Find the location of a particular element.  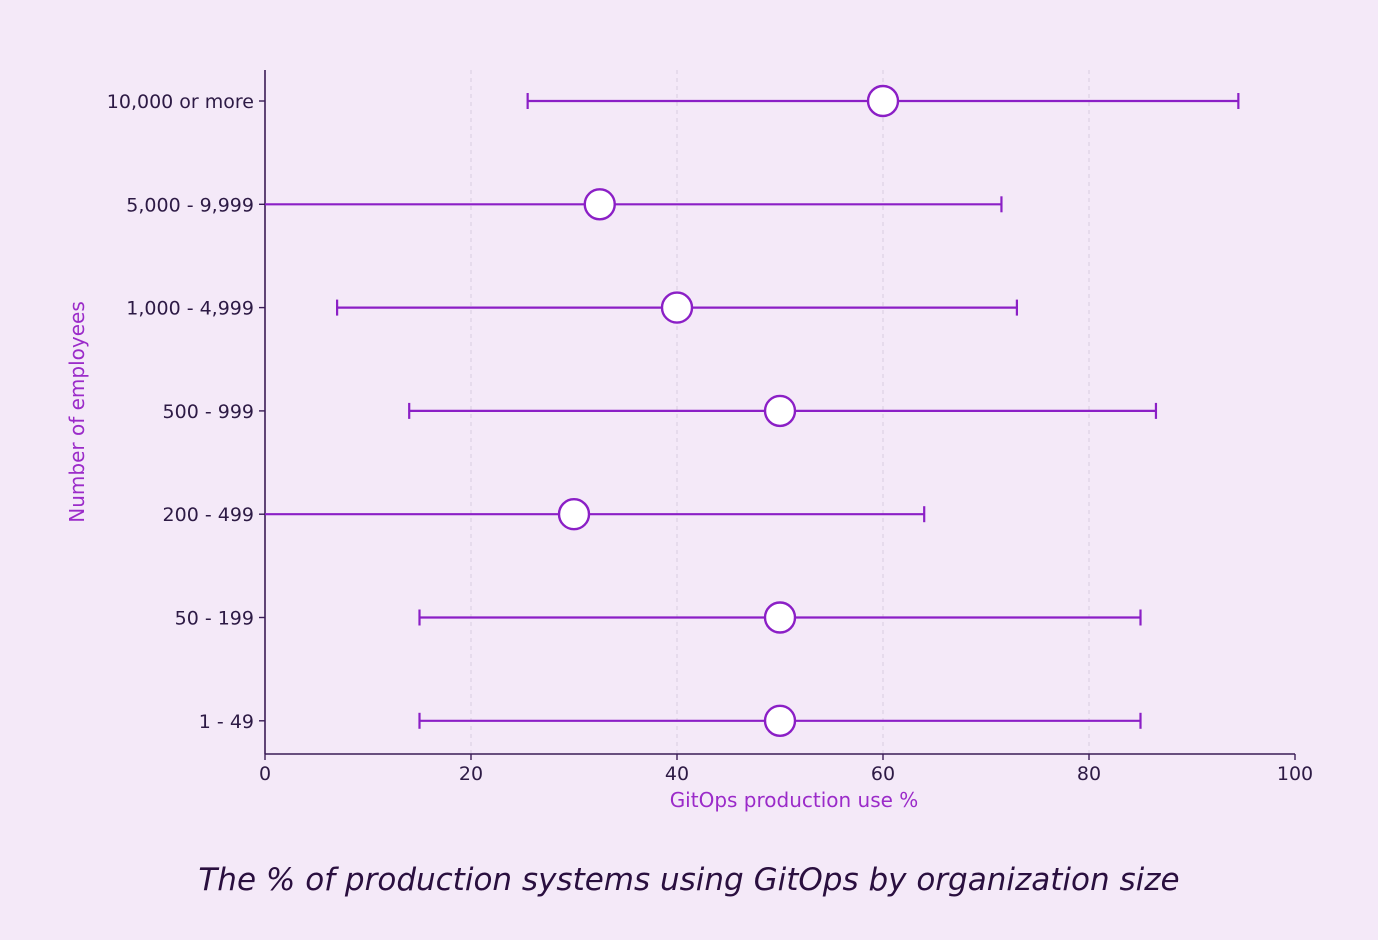

x-axis-title: GitOps production use % is located at coordinates (794, 800).